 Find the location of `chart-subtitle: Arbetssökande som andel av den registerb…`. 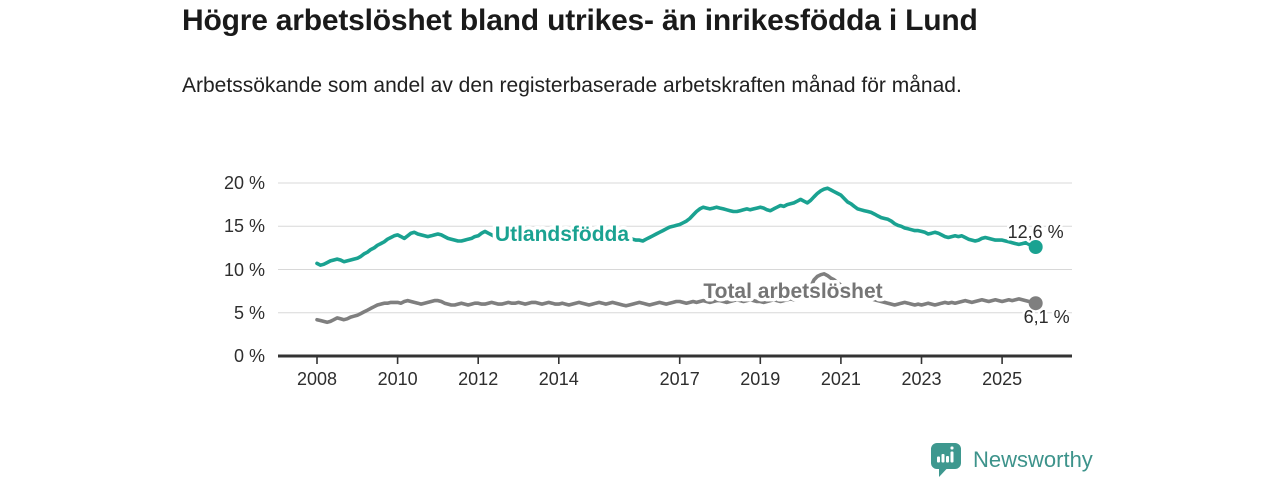

chart-subtitle: Arbetssökande som andel av den registerb… is located at coordinates (572, 85).